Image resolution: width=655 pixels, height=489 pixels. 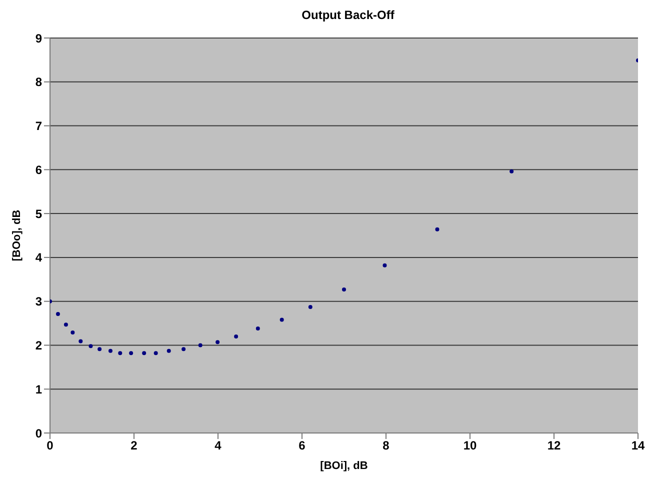 I want to click on x-tick-label: 12, so click(x=554, y=445).